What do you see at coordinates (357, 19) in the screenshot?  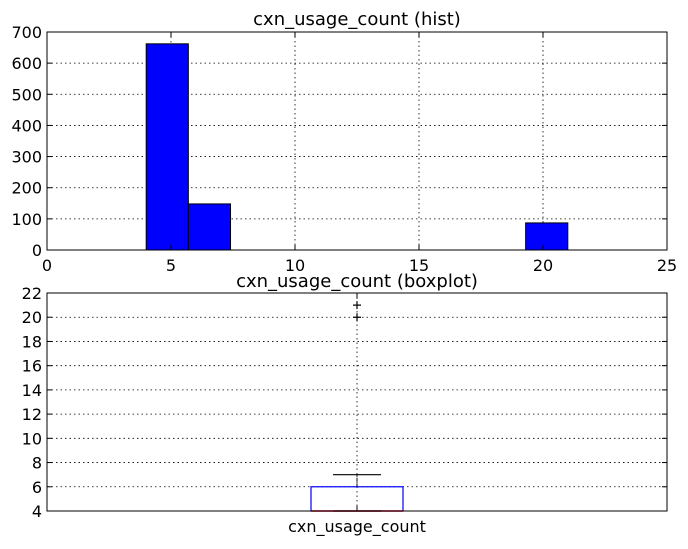 I see `histogram-title: cxn_usage_count (hist)` at bounding box center [357, 19].